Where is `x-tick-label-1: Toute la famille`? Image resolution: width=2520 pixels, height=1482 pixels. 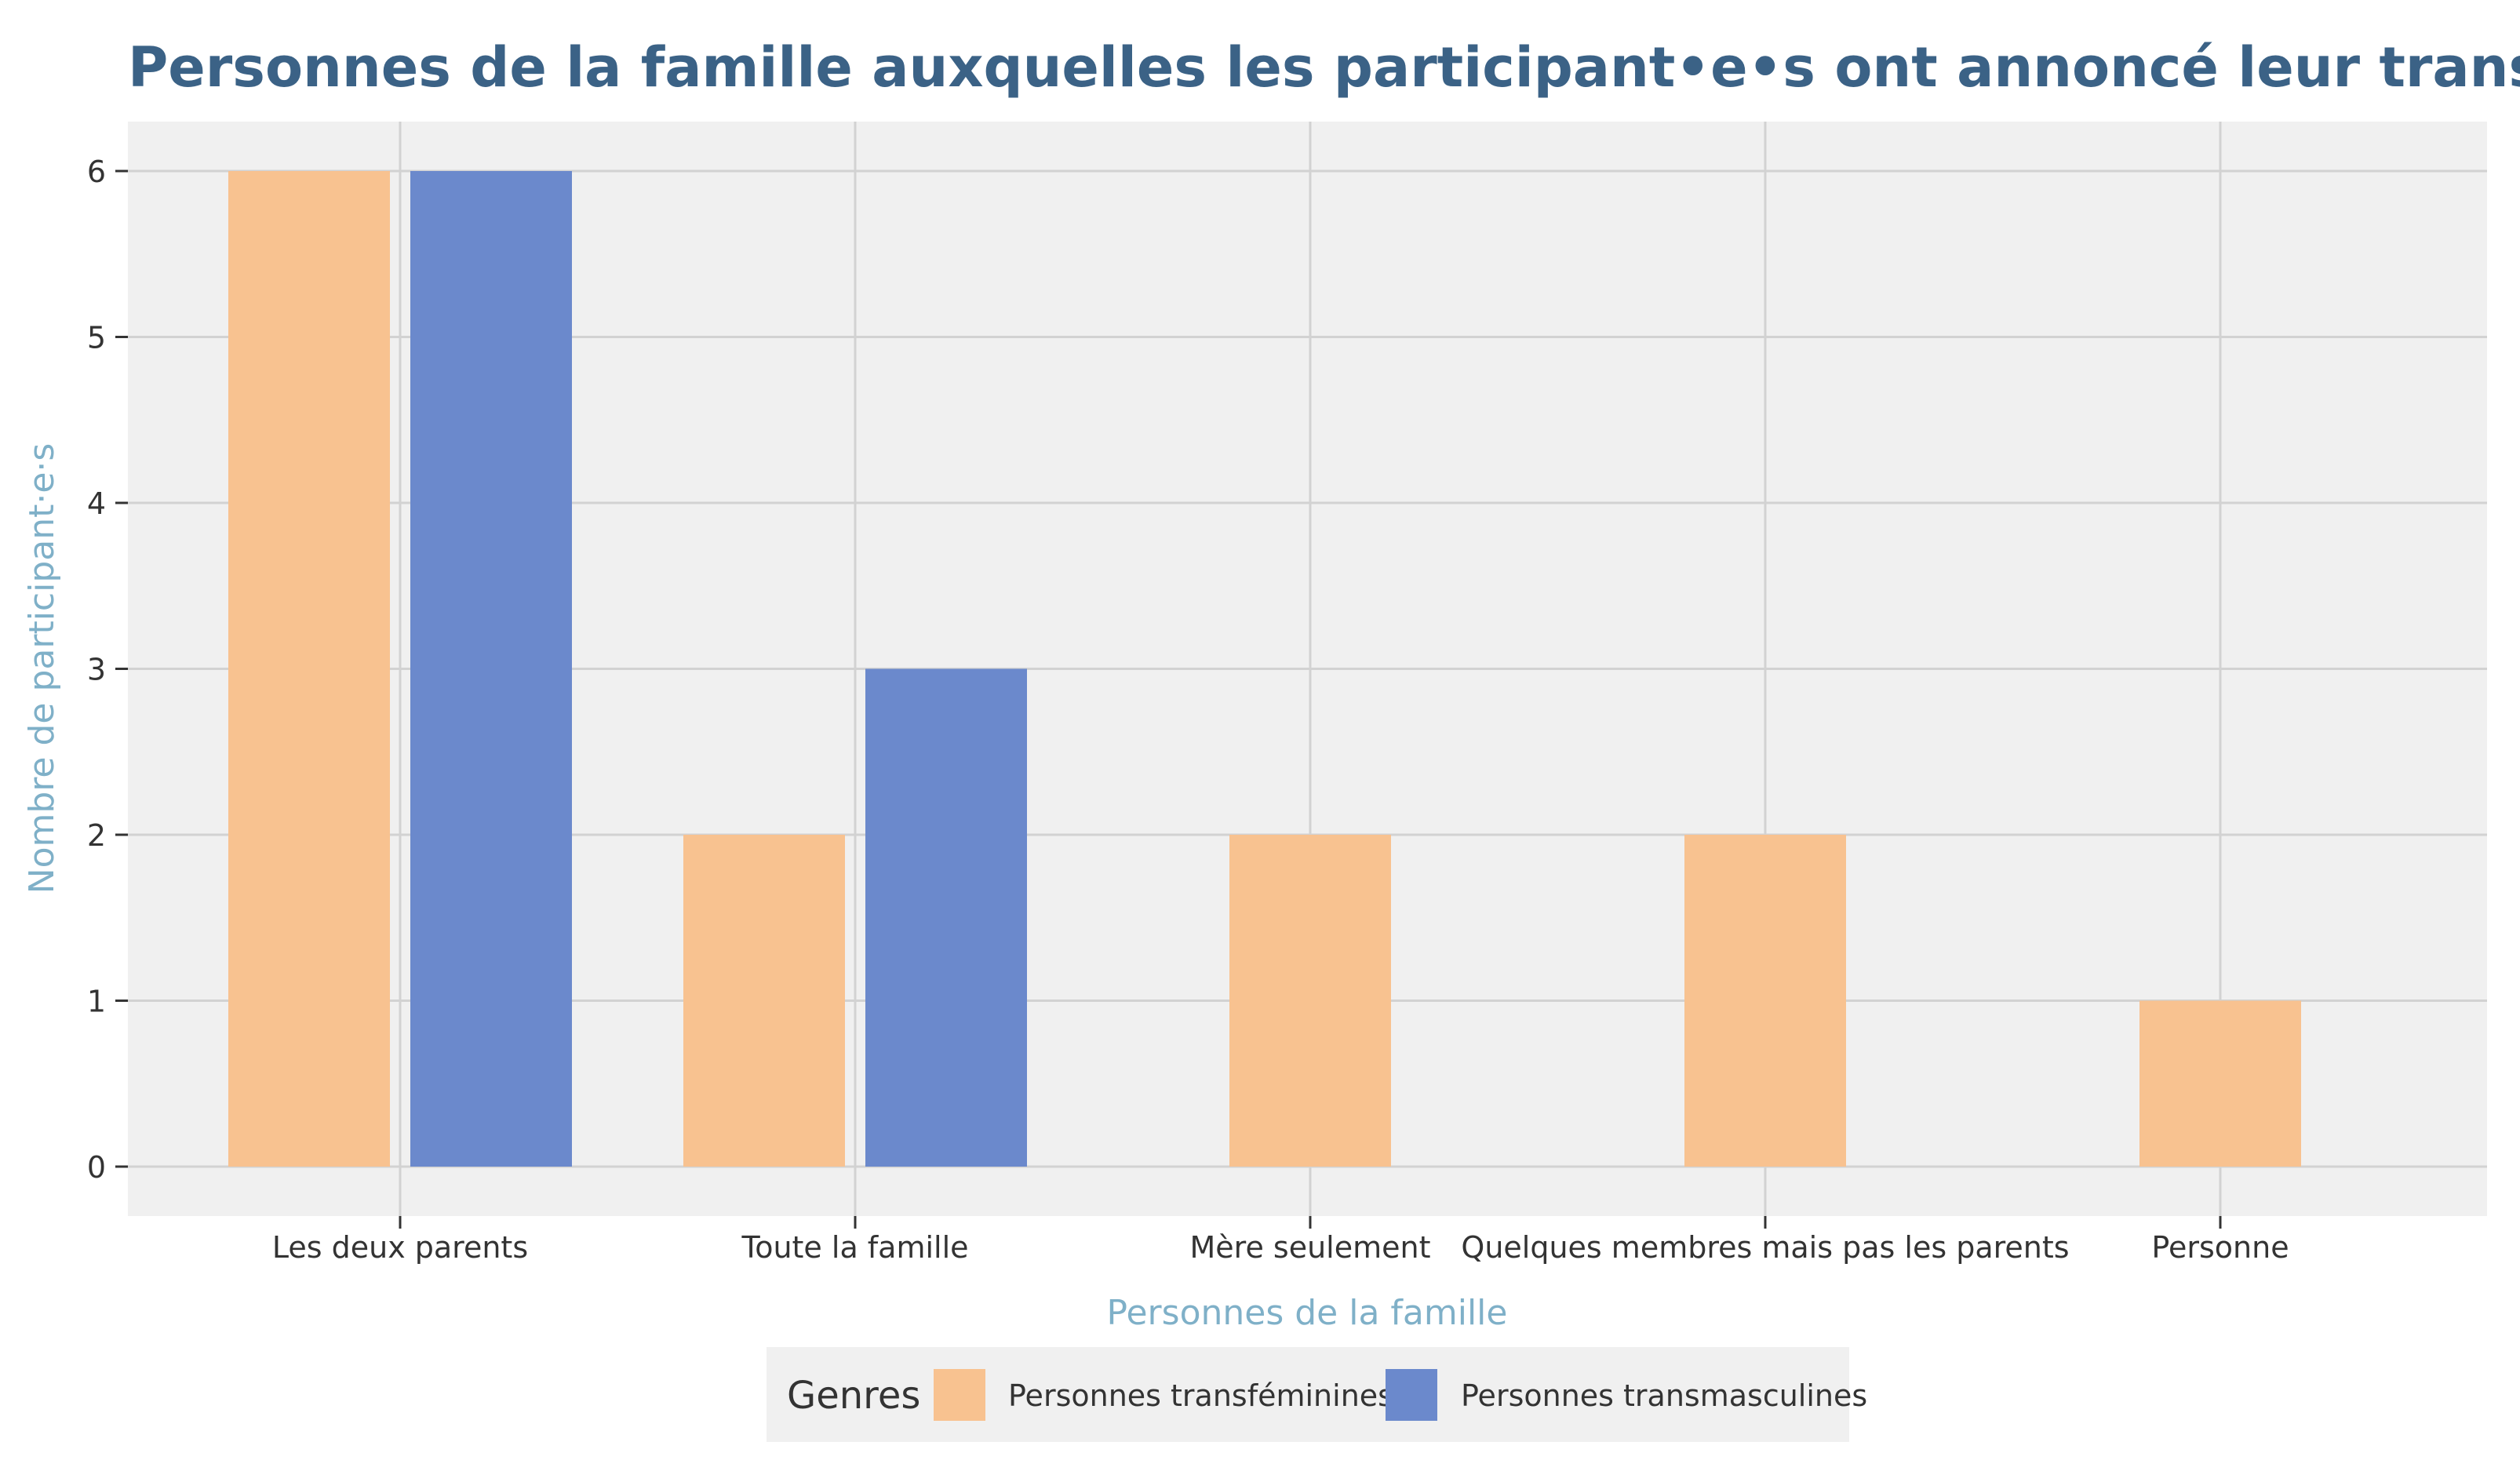 x-tick-label-1: Toute la famille is located at coordinates (854, 1247).